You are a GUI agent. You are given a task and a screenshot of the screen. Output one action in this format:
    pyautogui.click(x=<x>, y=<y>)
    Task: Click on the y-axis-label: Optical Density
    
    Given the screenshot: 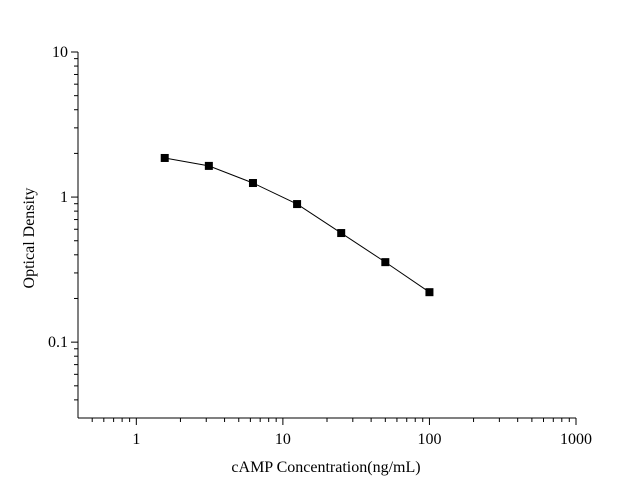 What is the action you would take?
    pyautogui.click(x=29, y=238)
    